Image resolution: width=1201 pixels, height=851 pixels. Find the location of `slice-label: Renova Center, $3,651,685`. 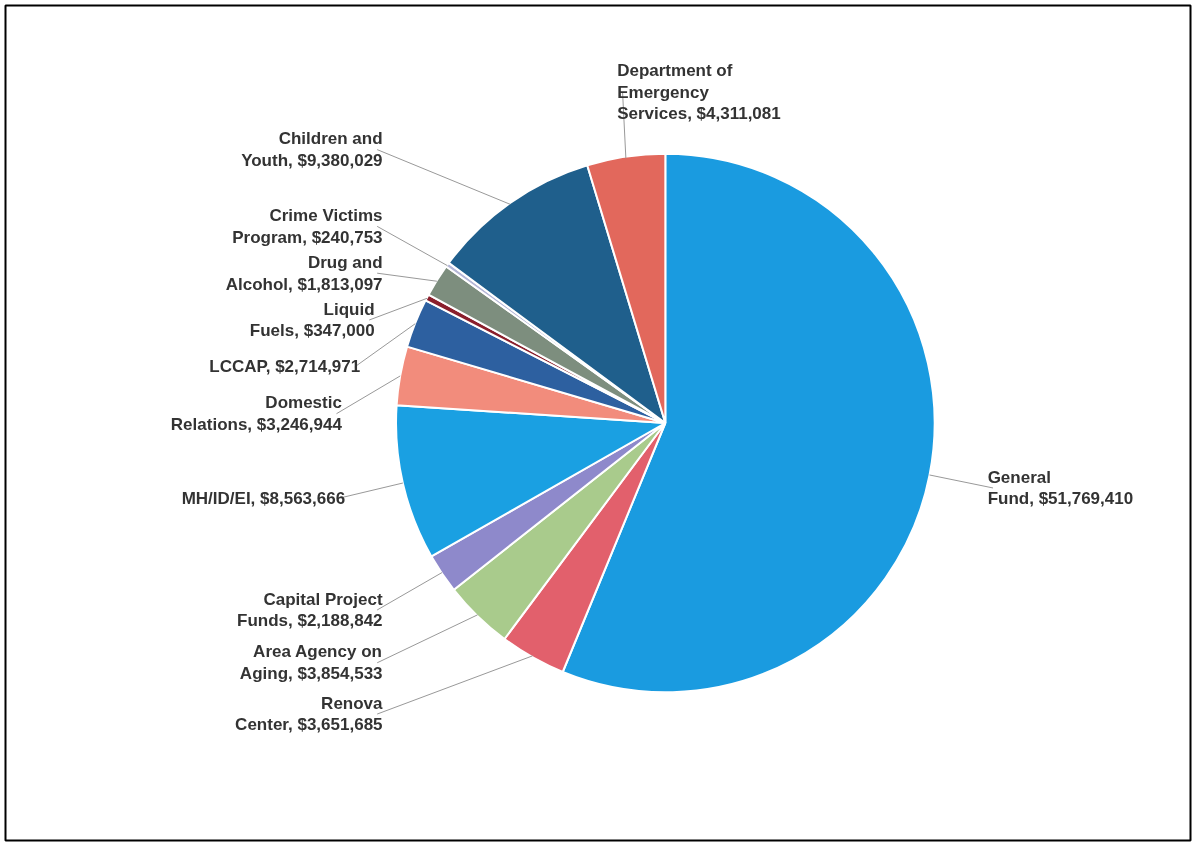

slice-label: Renova Center, $3,651,685 is located at coordinates (309, 714).